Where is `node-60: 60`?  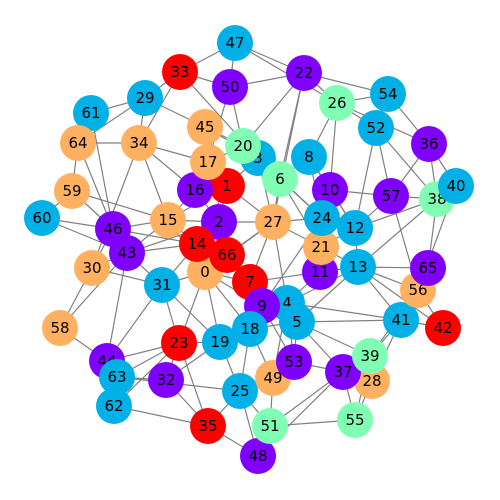
node-60: 60 is located at coordinates (42, 218).